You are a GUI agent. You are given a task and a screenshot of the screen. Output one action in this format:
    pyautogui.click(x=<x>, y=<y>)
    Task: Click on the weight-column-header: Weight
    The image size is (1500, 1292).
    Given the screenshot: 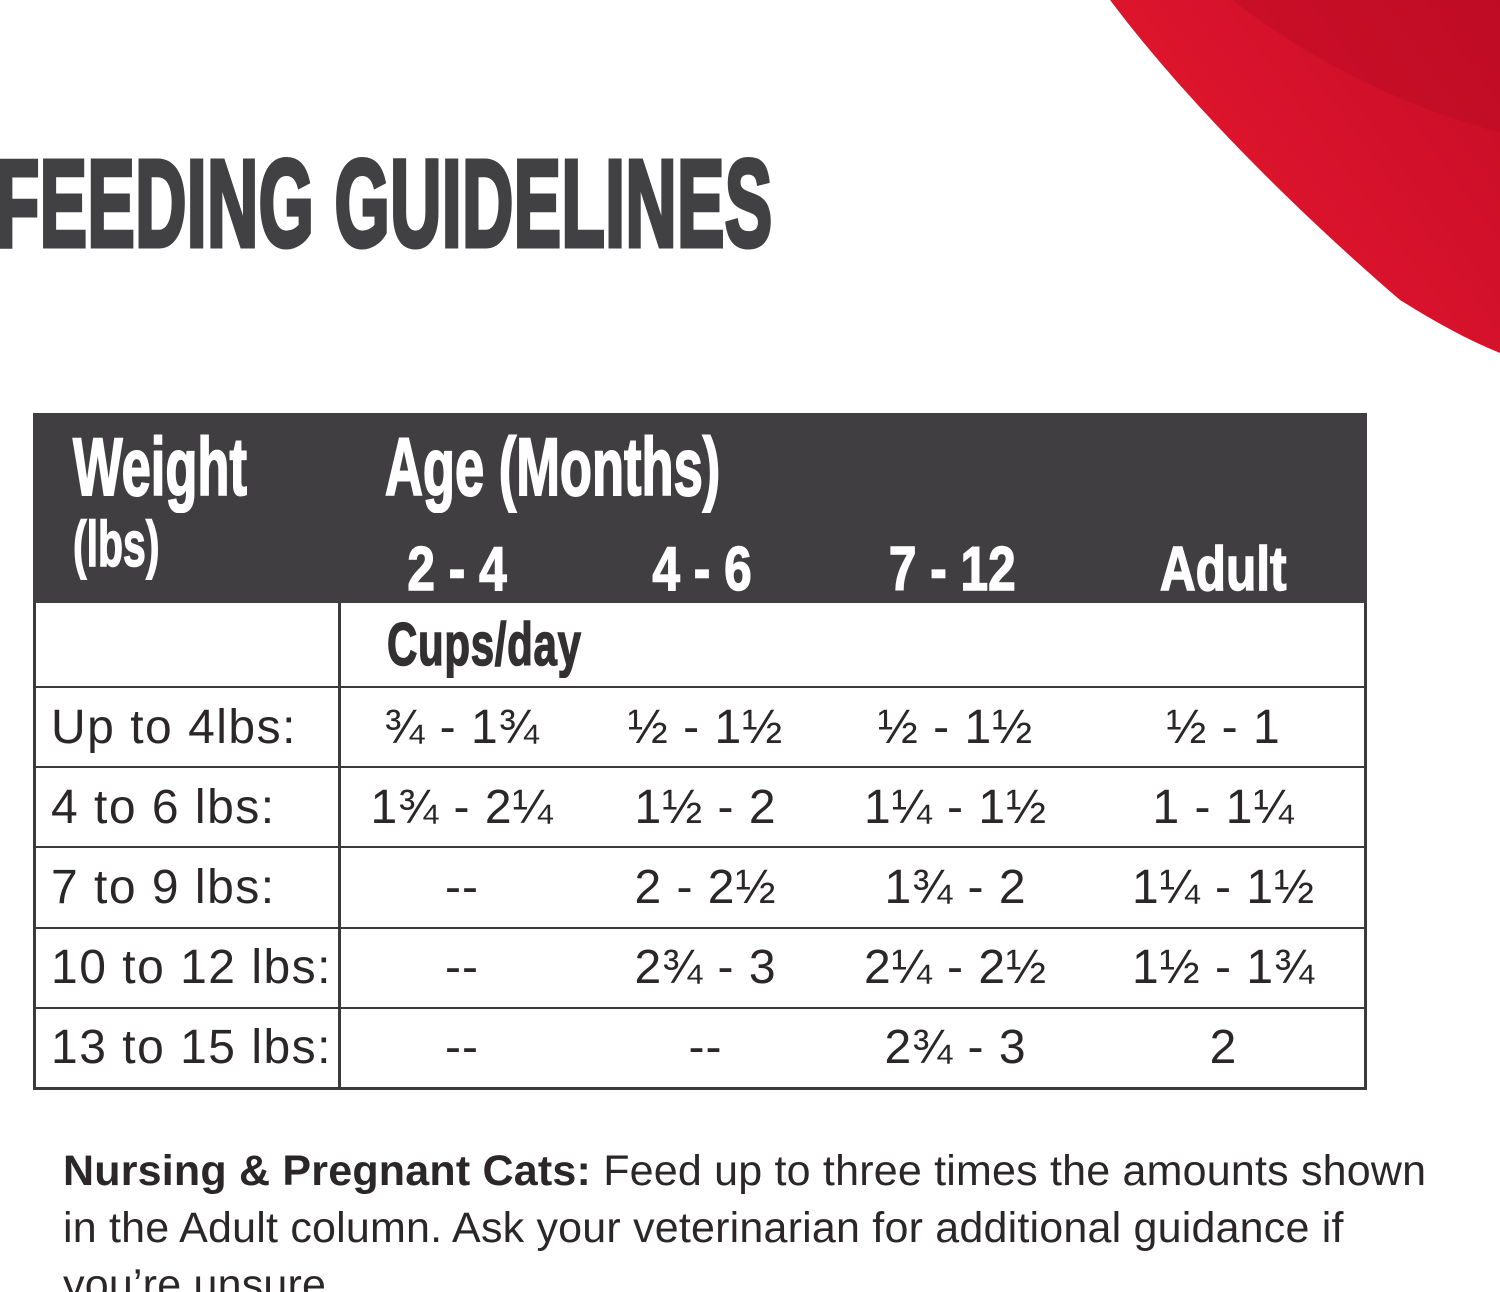 What is the action you would take?
    pyautogui.click(x=159, y=467)
    